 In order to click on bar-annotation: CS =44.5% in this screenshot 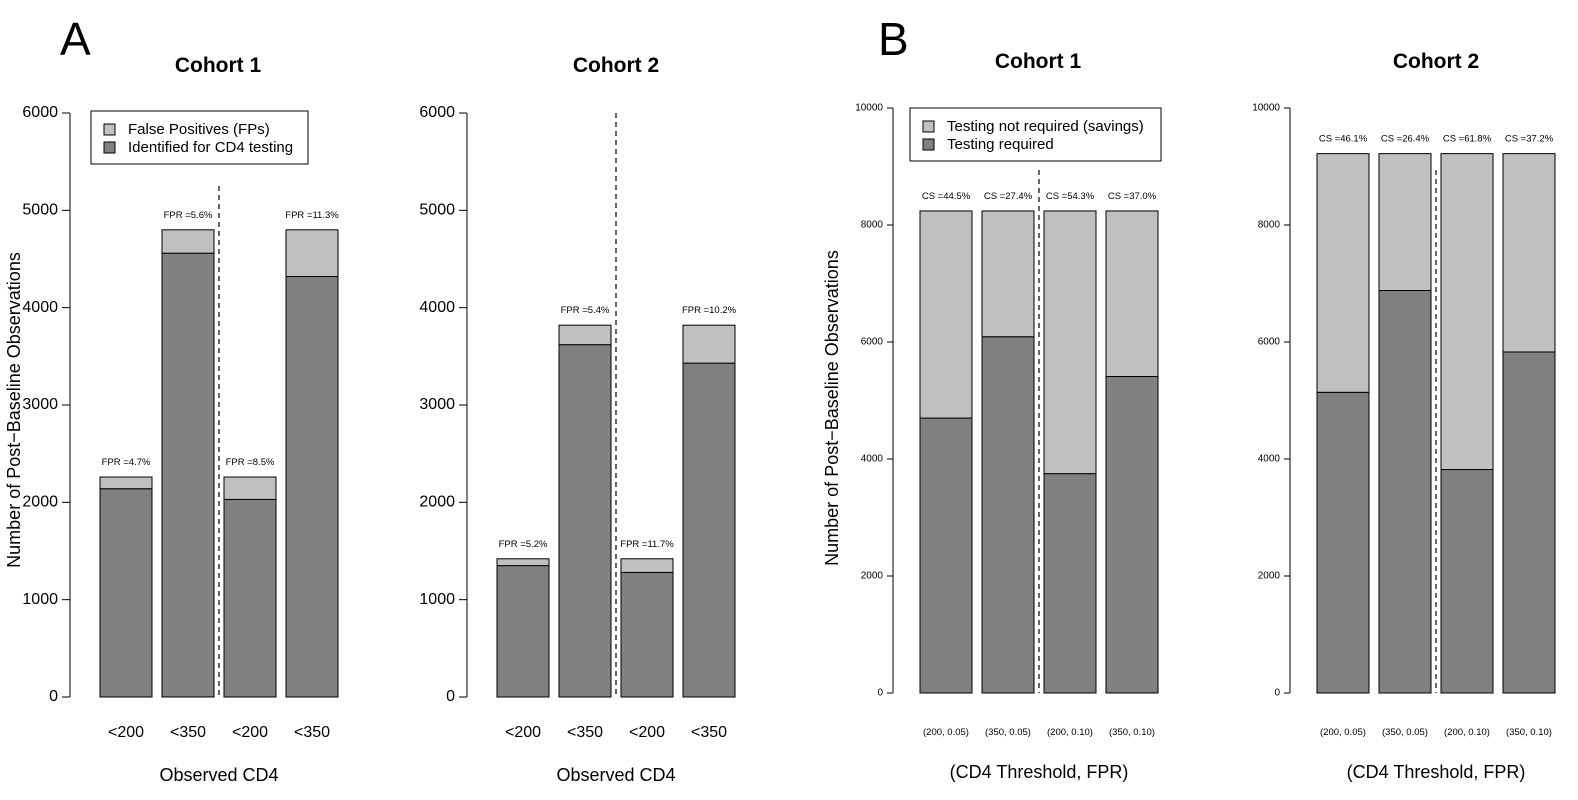, I will do `click(946, 196)`.